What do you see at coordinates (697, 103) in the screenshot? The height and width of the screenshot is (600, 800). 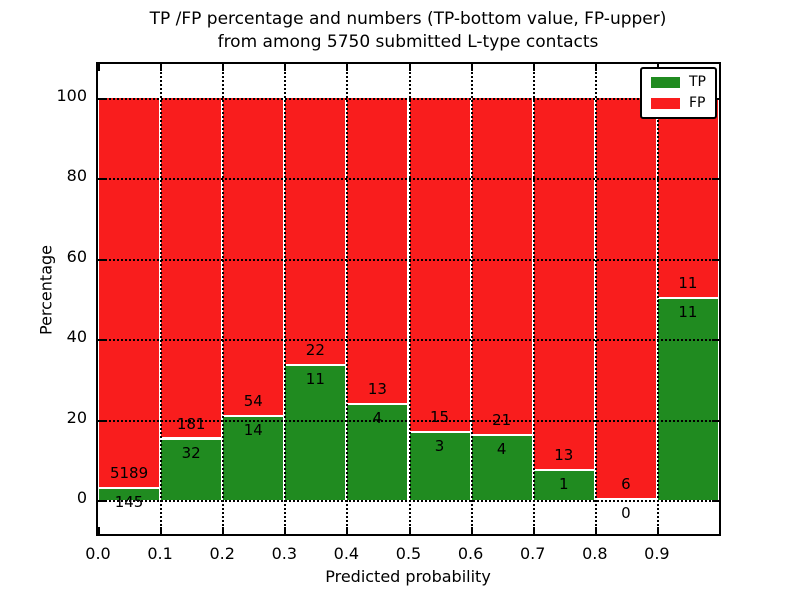 I see `legend-label-fp: FP` at bounding box center [697, 103].